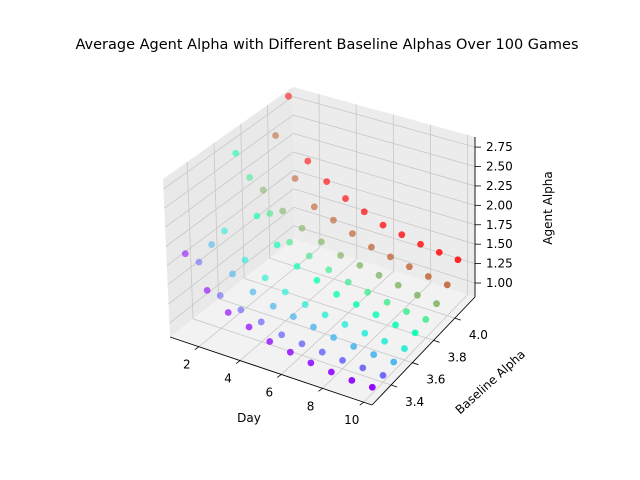 This screenshot has height=480, width=640. I want to click on z-tick-label: 2.25, so click(499, 186).